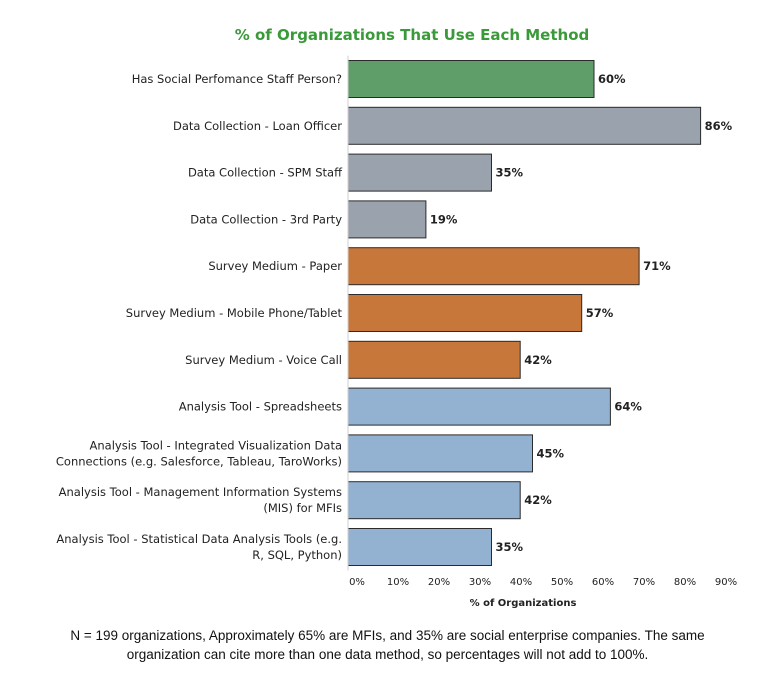 This screenshot has width=775, height=694. I want to click on chart-title: % of Organizations That Use Each Method, so click(412, 35).